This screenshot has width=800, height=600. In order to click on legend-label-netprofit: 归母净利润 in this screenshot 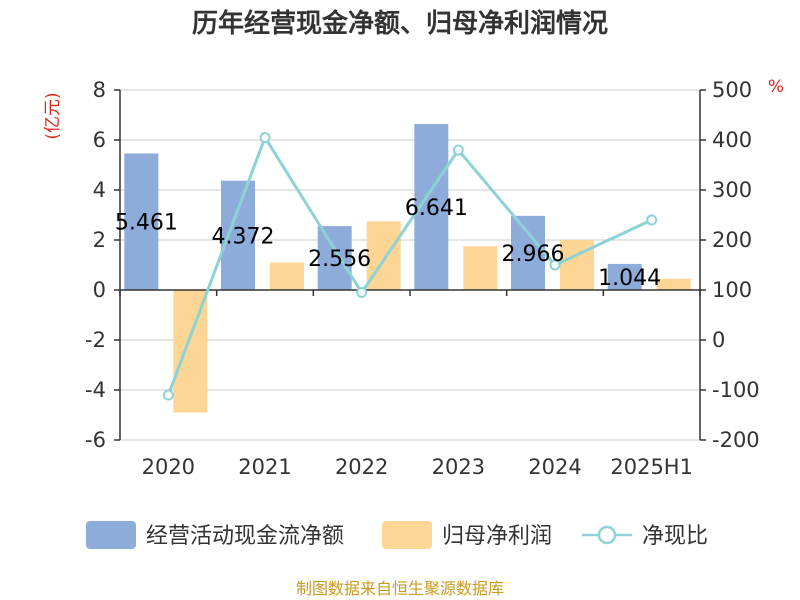, I will do `click(497, 536)`.